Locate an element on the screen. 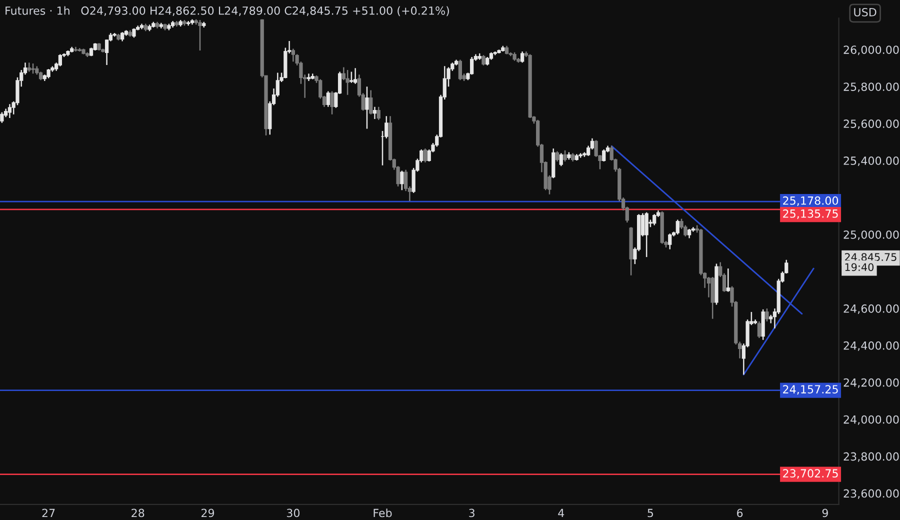 This screenshot has width=900, height=520. x-tick-label: 30 is located at coordinates (293, 513).